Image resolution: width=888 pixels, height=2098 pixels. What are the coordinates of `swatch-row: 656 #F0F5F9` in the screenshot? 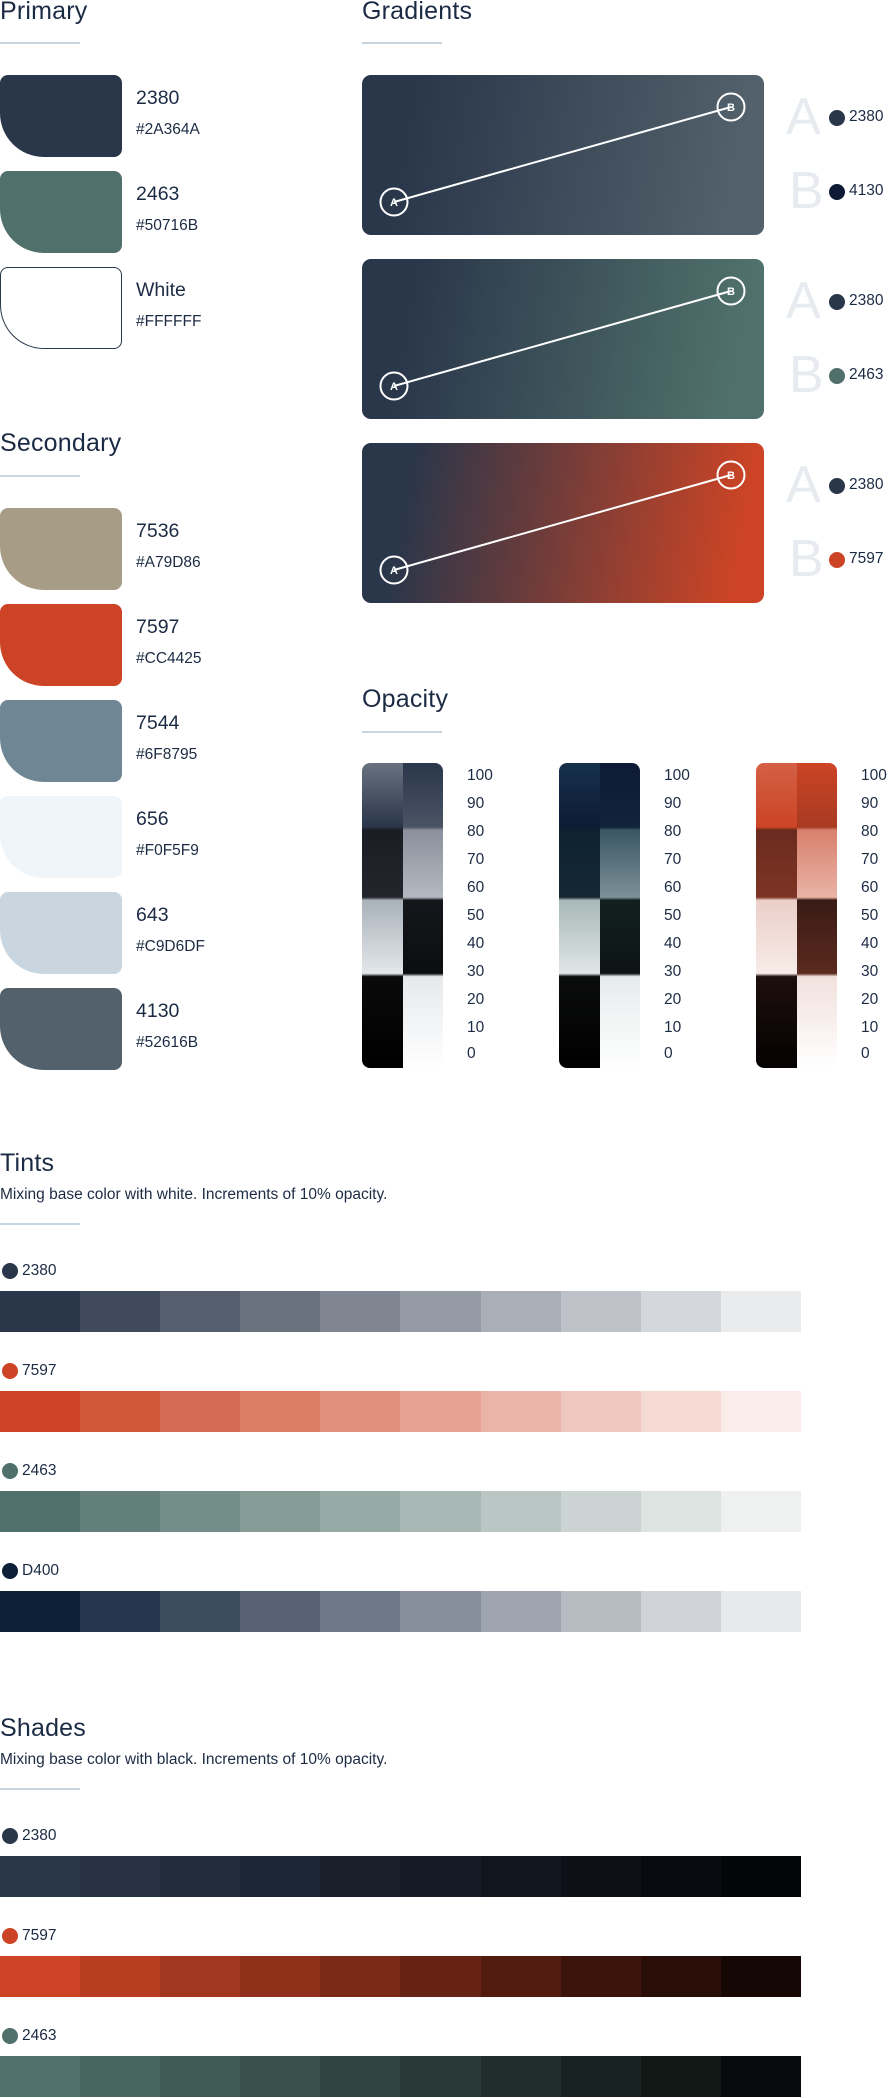 It's located at (160, 837).